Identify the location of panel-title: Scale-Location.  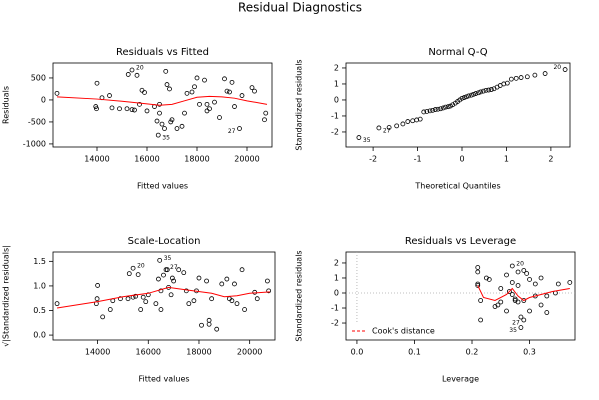
(164, 241).